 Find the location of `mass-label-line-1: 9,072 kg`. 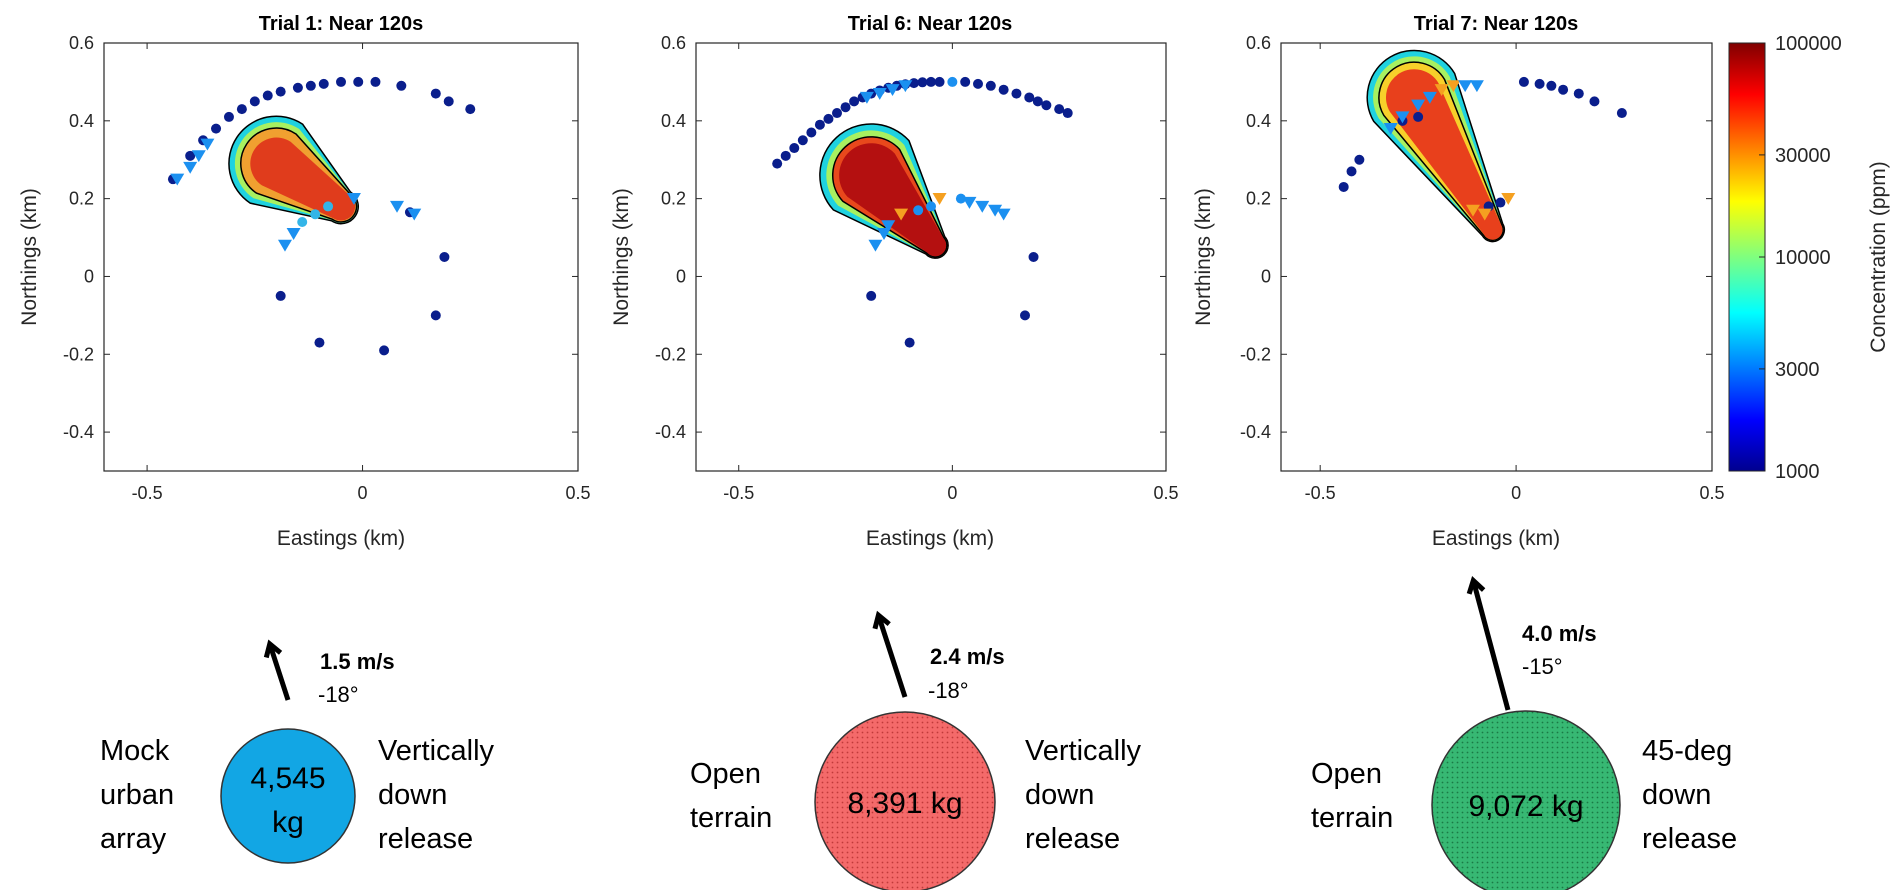

mass-label-line-1: 9,072 kg is located at coordinates (1525, 806).